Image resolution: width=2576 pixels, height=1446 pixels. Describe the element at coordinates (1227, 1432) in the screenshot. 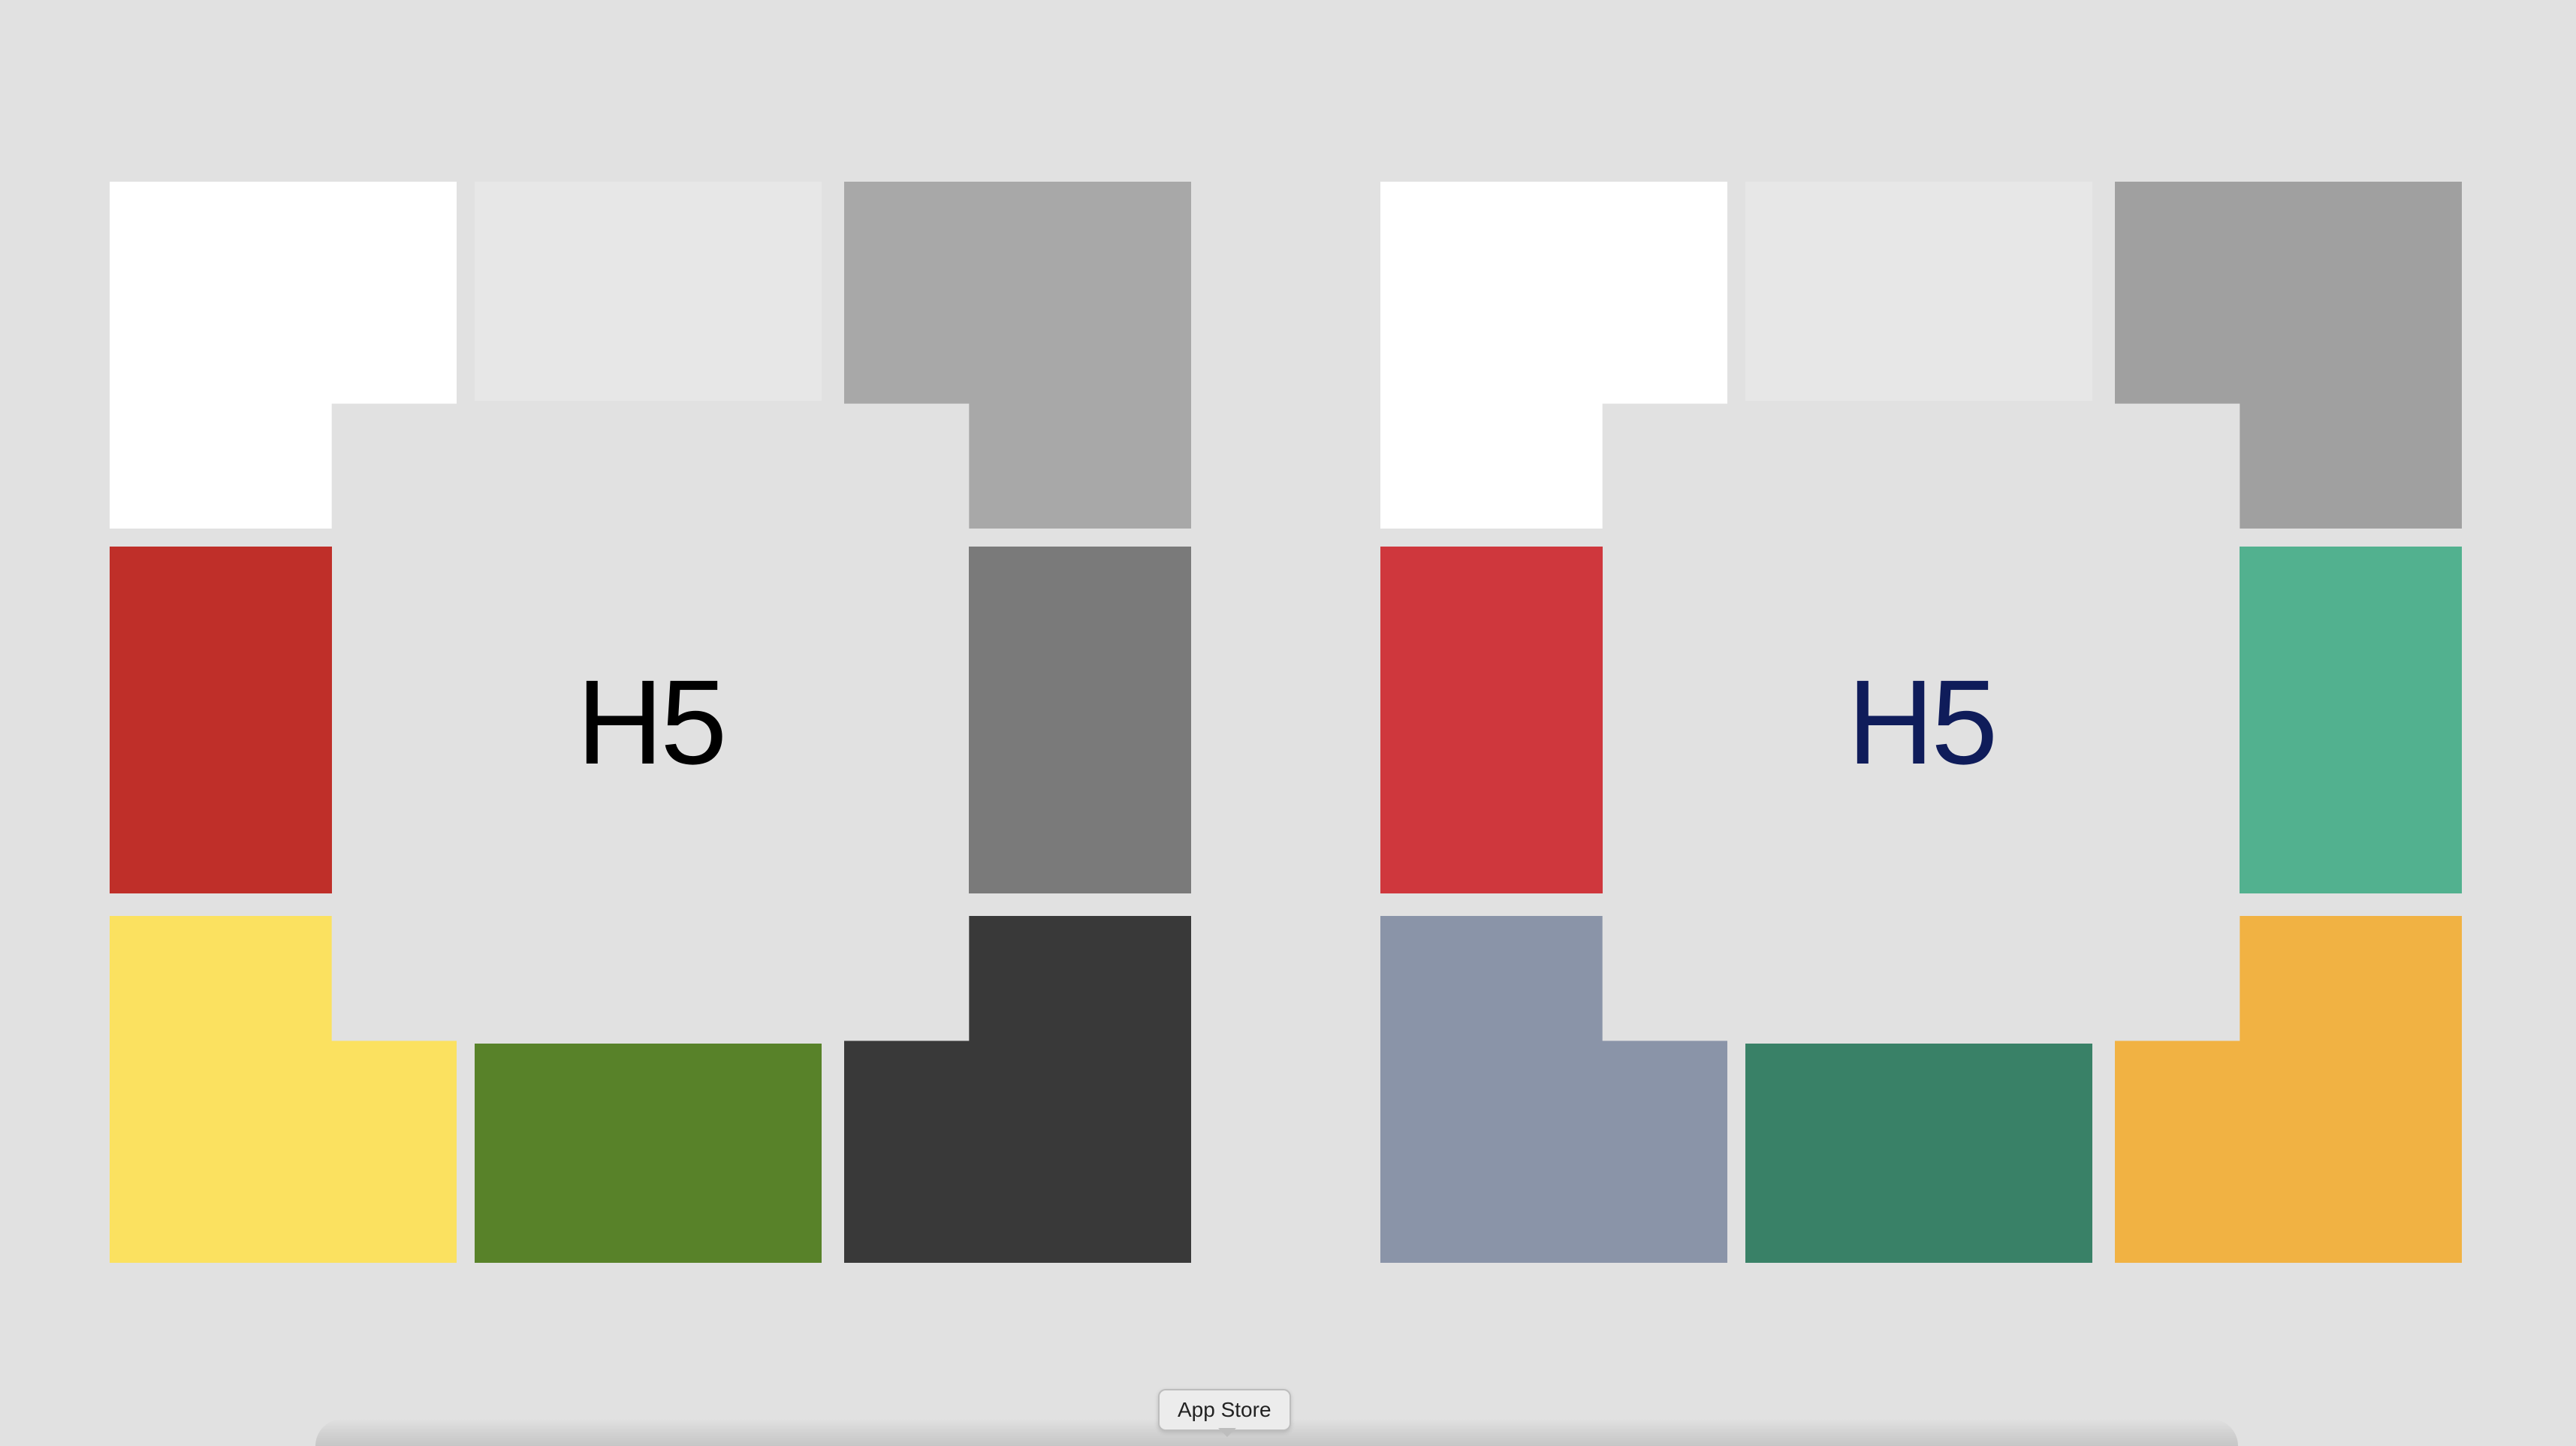

I see `tooltip-arrow` at that location.